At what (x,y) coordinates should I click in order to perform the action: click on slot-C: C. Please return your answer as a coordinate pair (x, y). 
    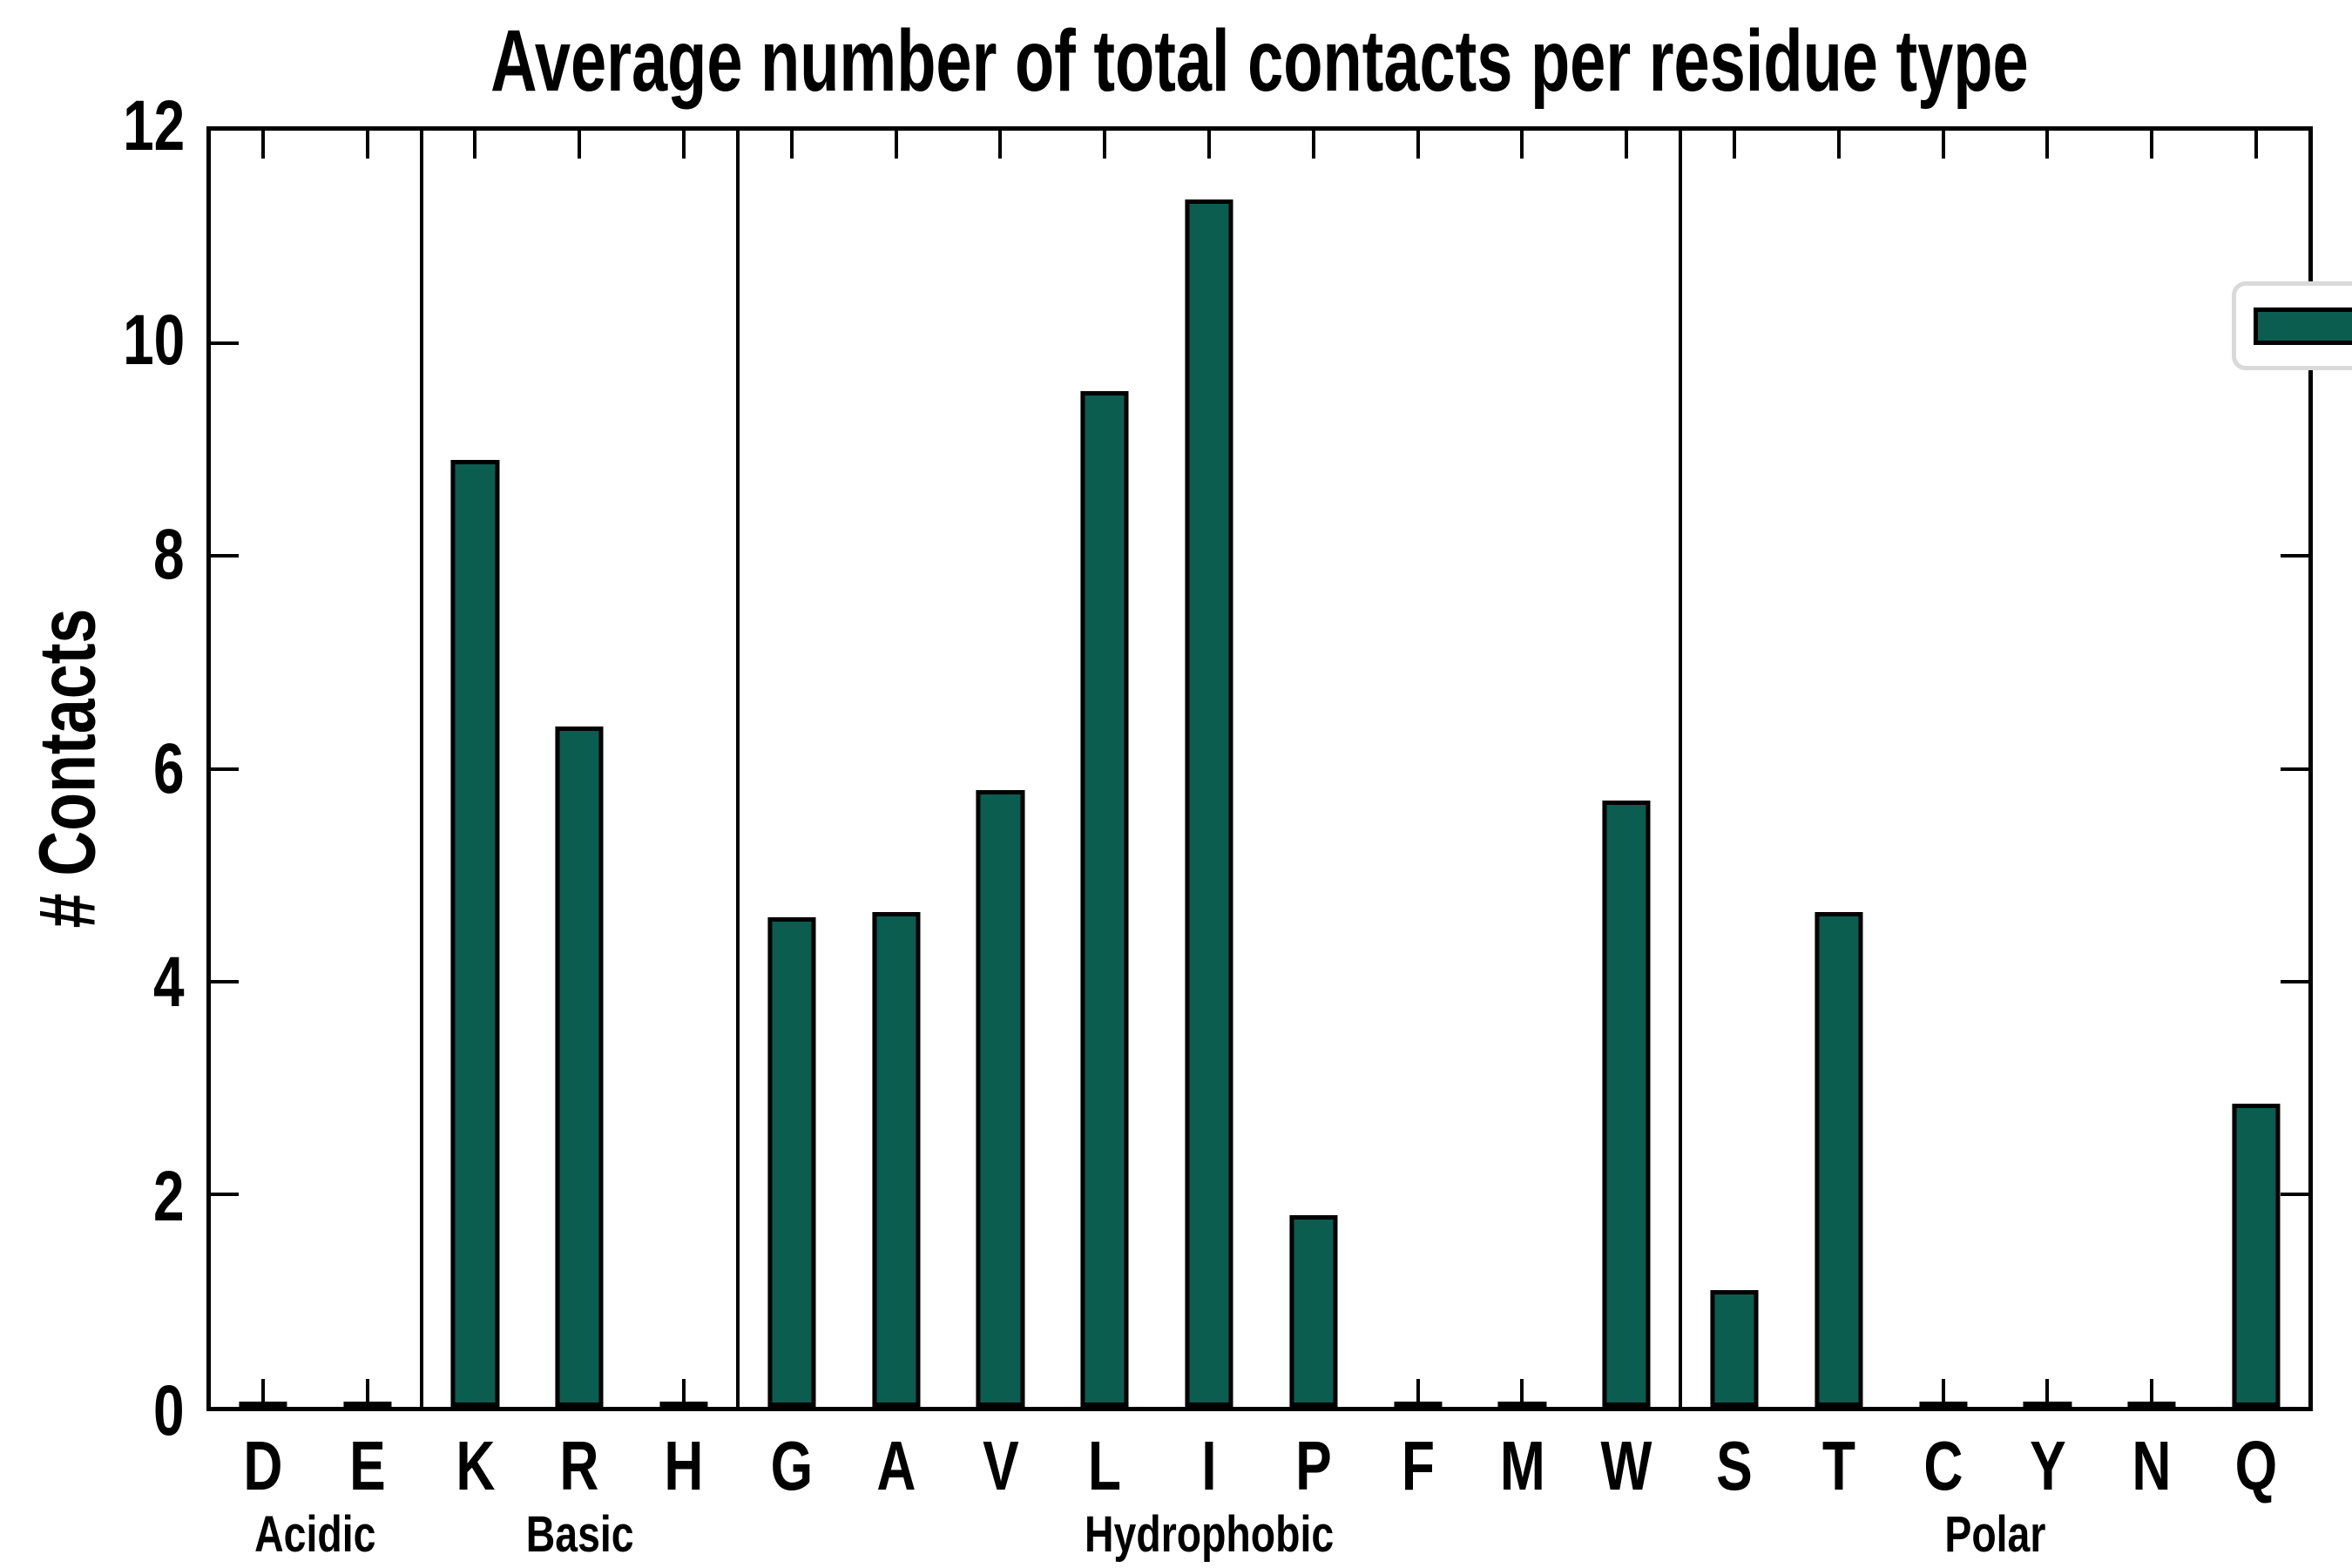
    Looking at the image, I should click on (1943, 816).